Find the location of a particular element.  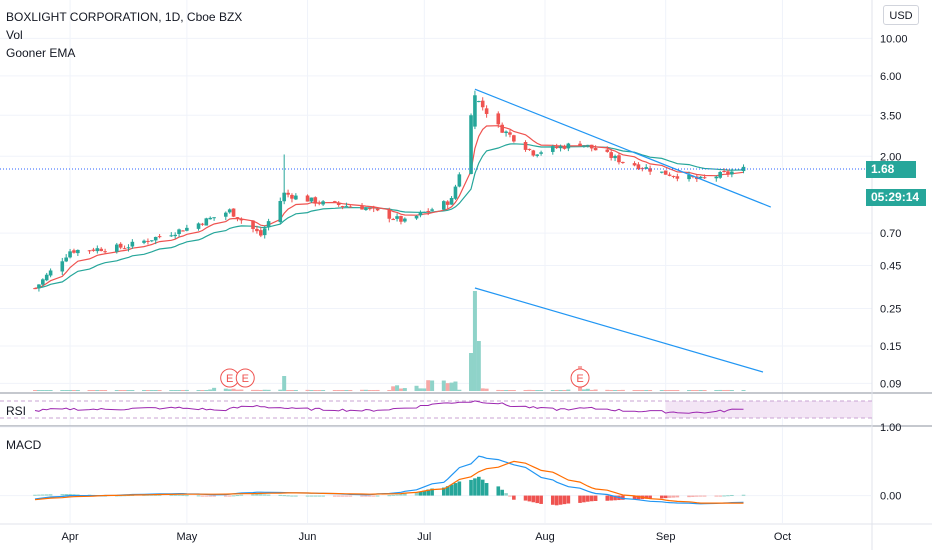

rsi-line is located at coordinates (389, 407).